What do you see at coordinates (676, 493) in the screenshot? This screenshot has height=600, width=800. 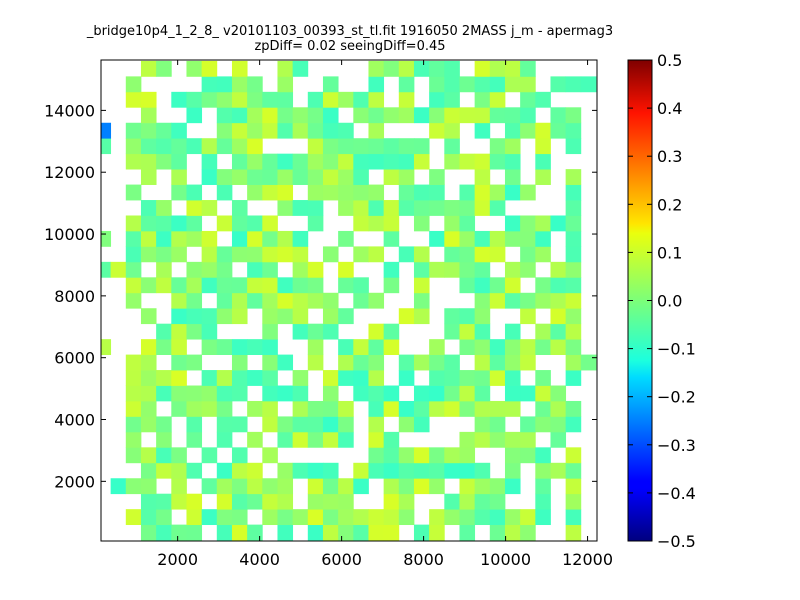 I see `colorbar-tick-label: −0.4` at bounding box center [676, 493].